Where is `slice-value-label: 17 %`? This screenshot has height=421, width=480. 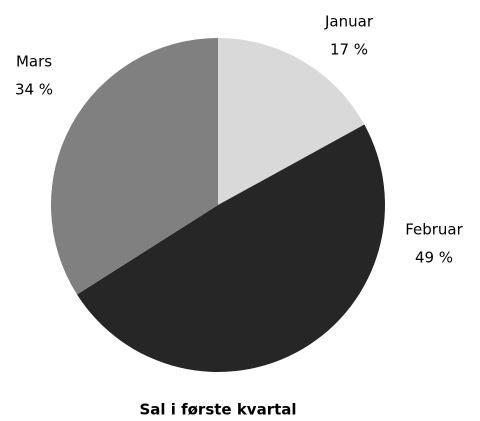 slice-value-label: 17 % is located at coordinates (349, 50).